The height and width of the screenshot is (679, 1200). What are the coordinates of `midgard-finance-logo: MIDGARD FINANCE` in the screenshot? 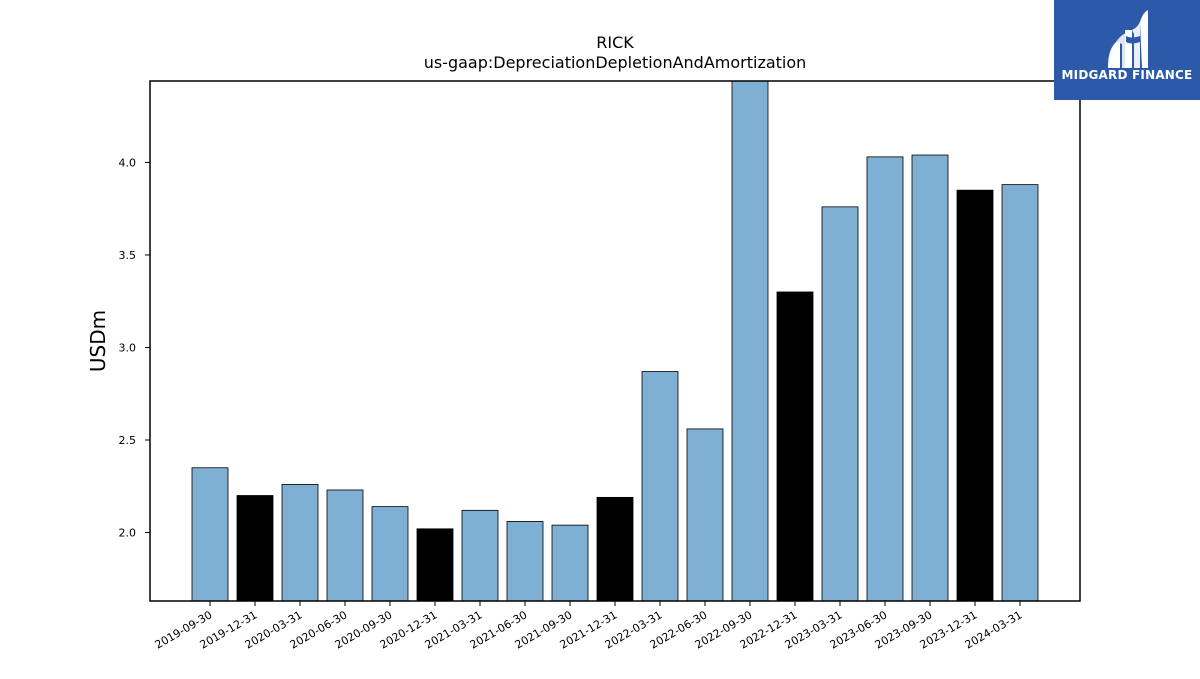 It's located at (1127, 50).